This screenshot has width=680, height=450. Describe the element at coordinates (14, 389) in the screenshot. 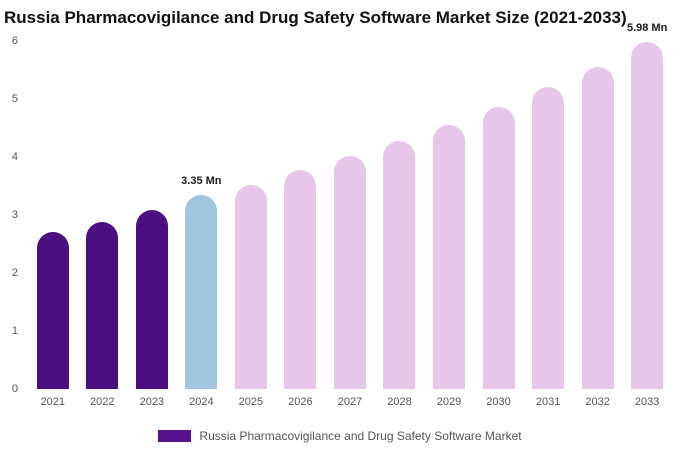

I see `y-tick-label: 0` at that location.